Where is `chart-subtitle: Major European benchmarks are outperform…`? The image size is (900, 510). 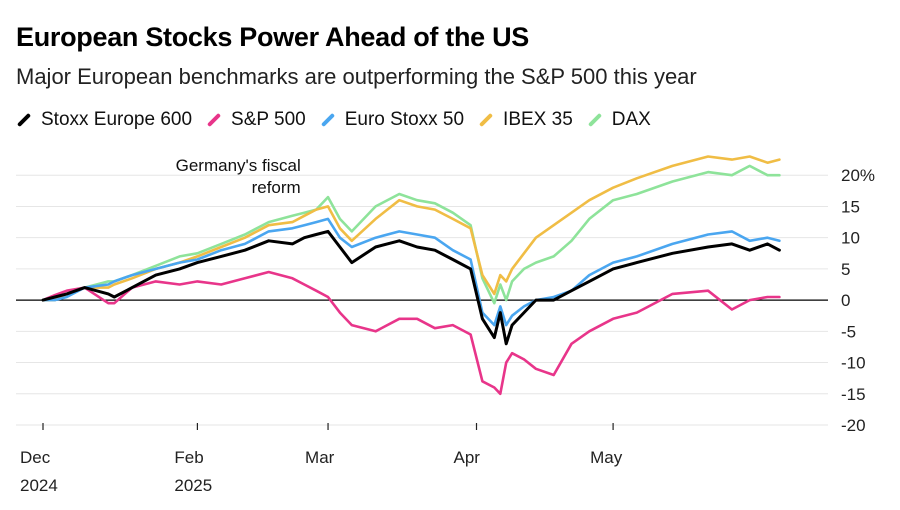
chart-subtitle: Major European benchmarks are outperform… is located at coordinates (356, 76).